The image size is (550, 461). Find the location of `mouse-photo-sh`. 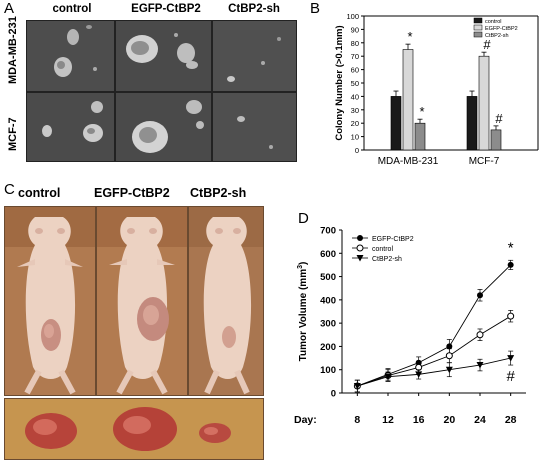

mouse-photo-sh is located at coordinates (226, 301).